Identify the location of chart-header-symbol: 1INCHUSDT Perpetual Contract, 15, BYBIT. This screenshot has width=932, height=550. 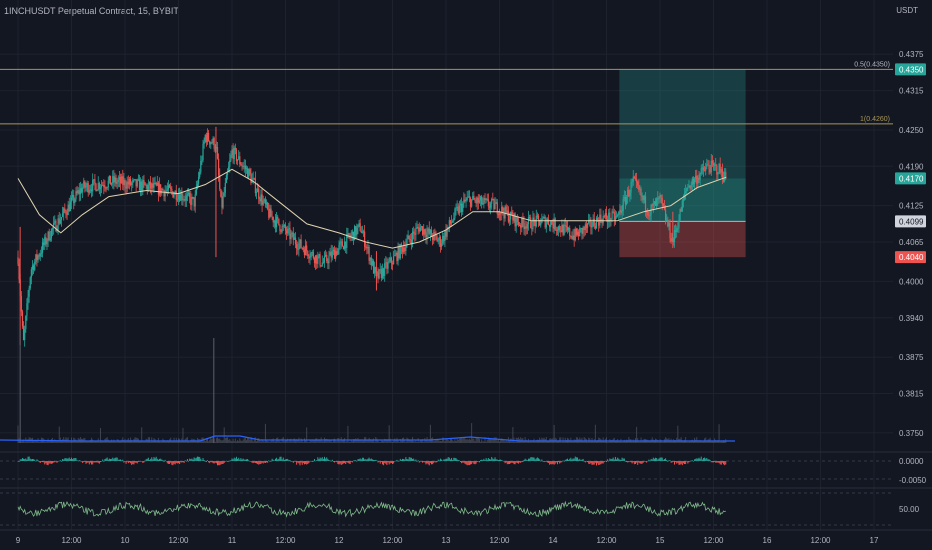
(91, 11).